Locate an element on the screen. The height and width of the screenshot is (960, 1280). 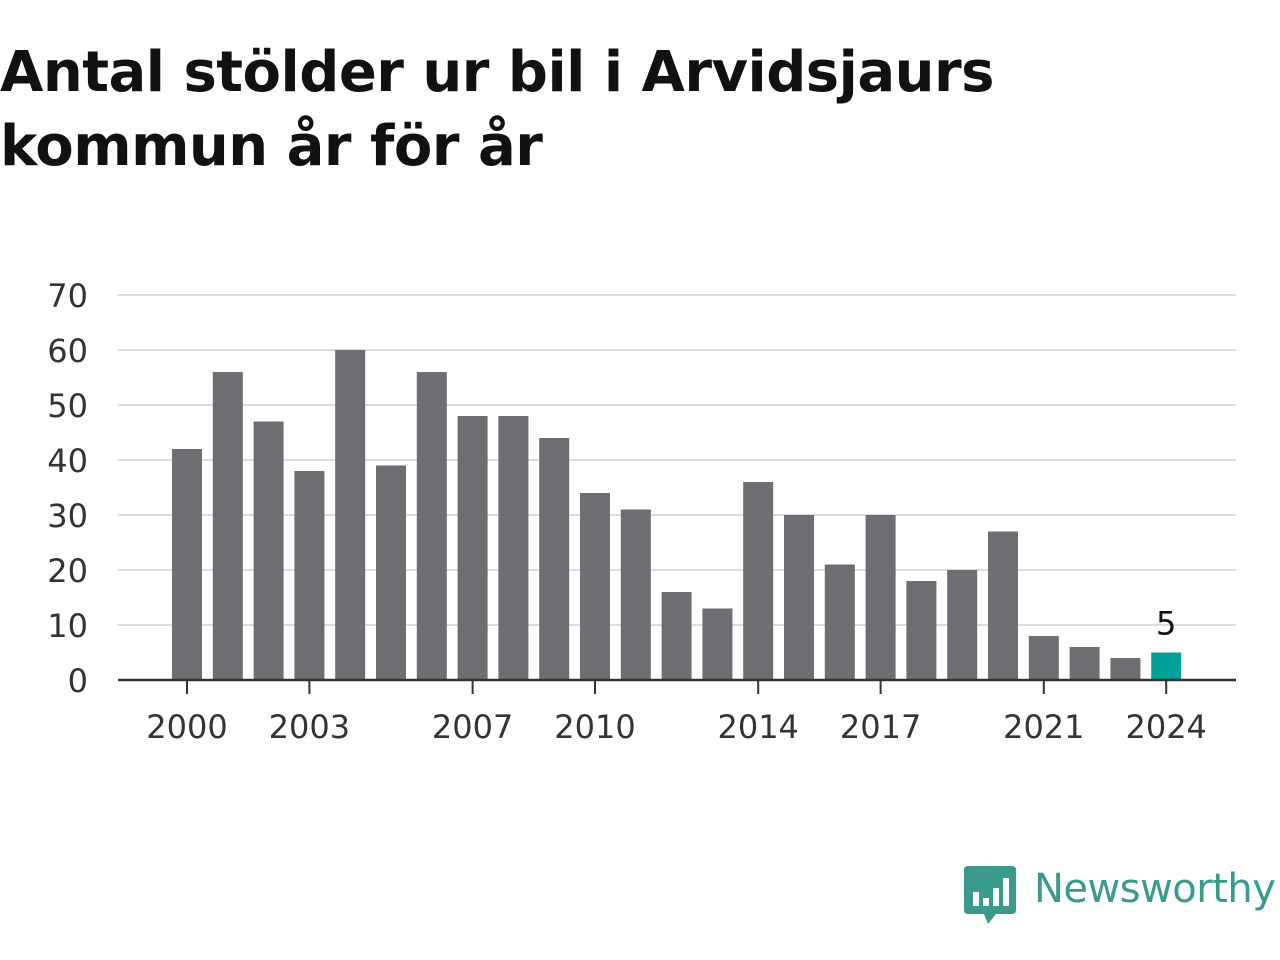
x-tick-label: 2010 is located at coordinates (594, 727).